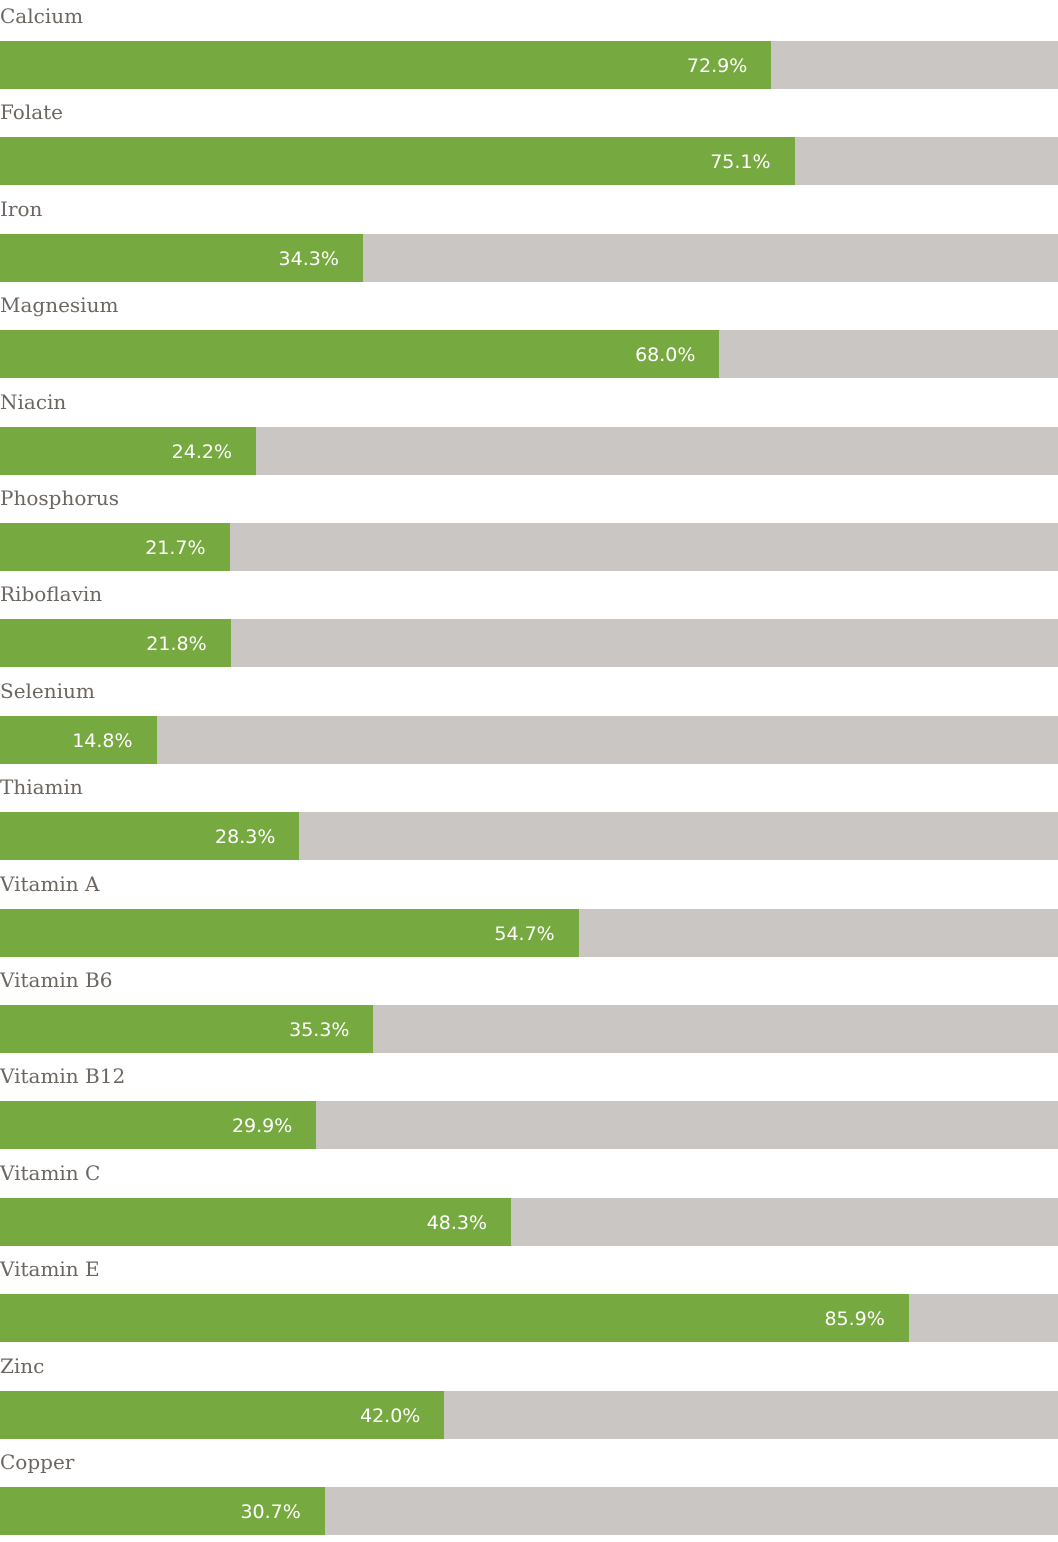  I want to click on category-label: Calcium, so click(42, 16).